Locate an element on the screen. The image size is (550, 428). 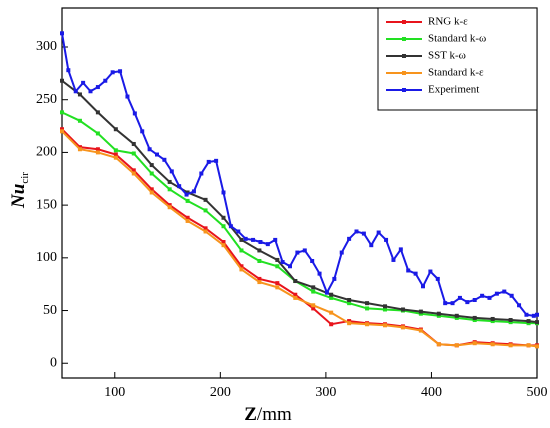
legend-label: Standard k-ω is located at coordinates (457, 39).